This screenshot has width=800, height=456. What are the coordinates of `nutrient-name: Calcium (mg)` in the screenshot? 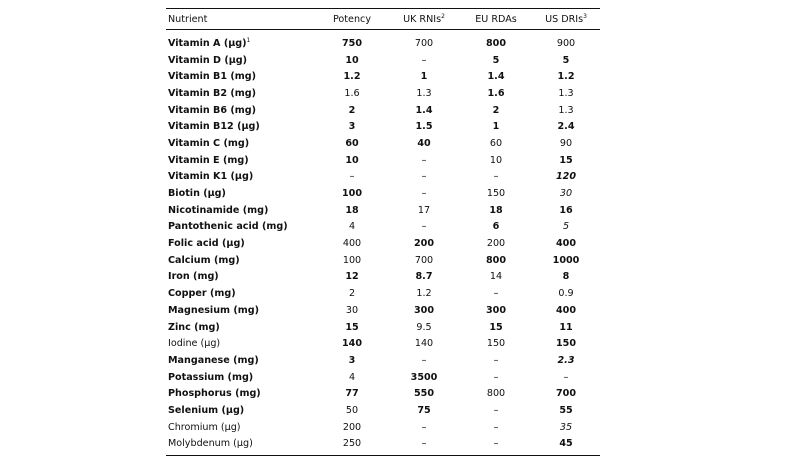 It's located at (204, 260).